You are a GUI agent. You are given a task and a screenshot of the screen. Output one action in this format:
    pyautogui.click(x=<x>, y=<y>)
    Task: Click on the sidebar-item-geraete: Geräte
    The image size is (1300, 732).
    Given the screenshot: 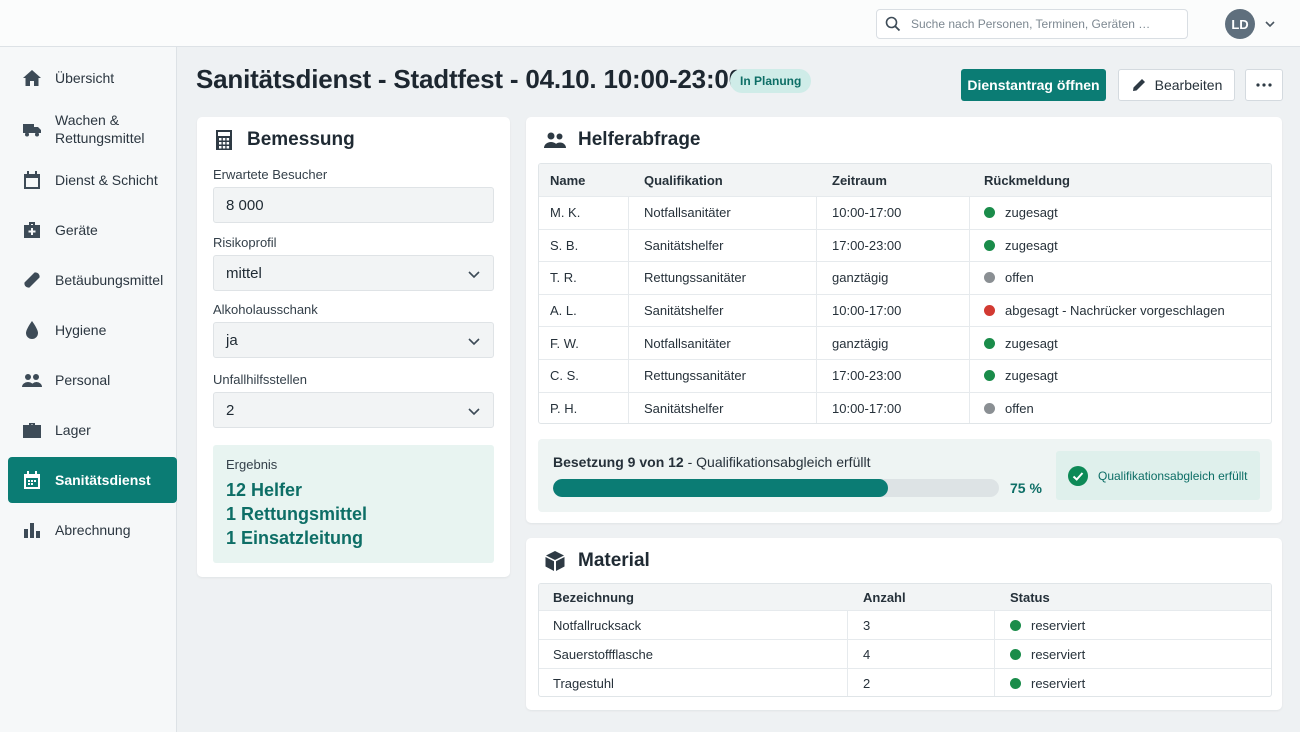 What is the action you would take?
    pyautogui.click(x=92, y=230)
    